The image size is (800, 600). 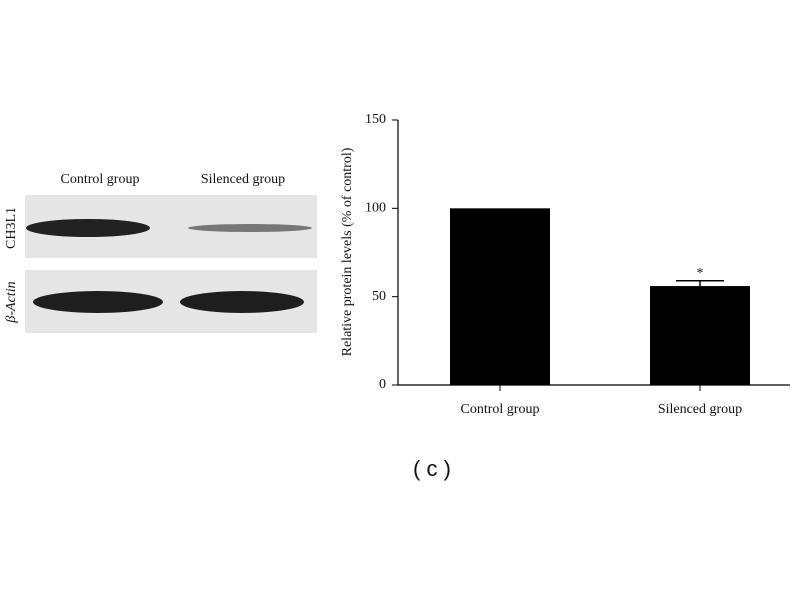 What do you see at coordinates (375, 119) in the screenshot?
I see `y-tick-label: 150` at bounding box center [375, 119].